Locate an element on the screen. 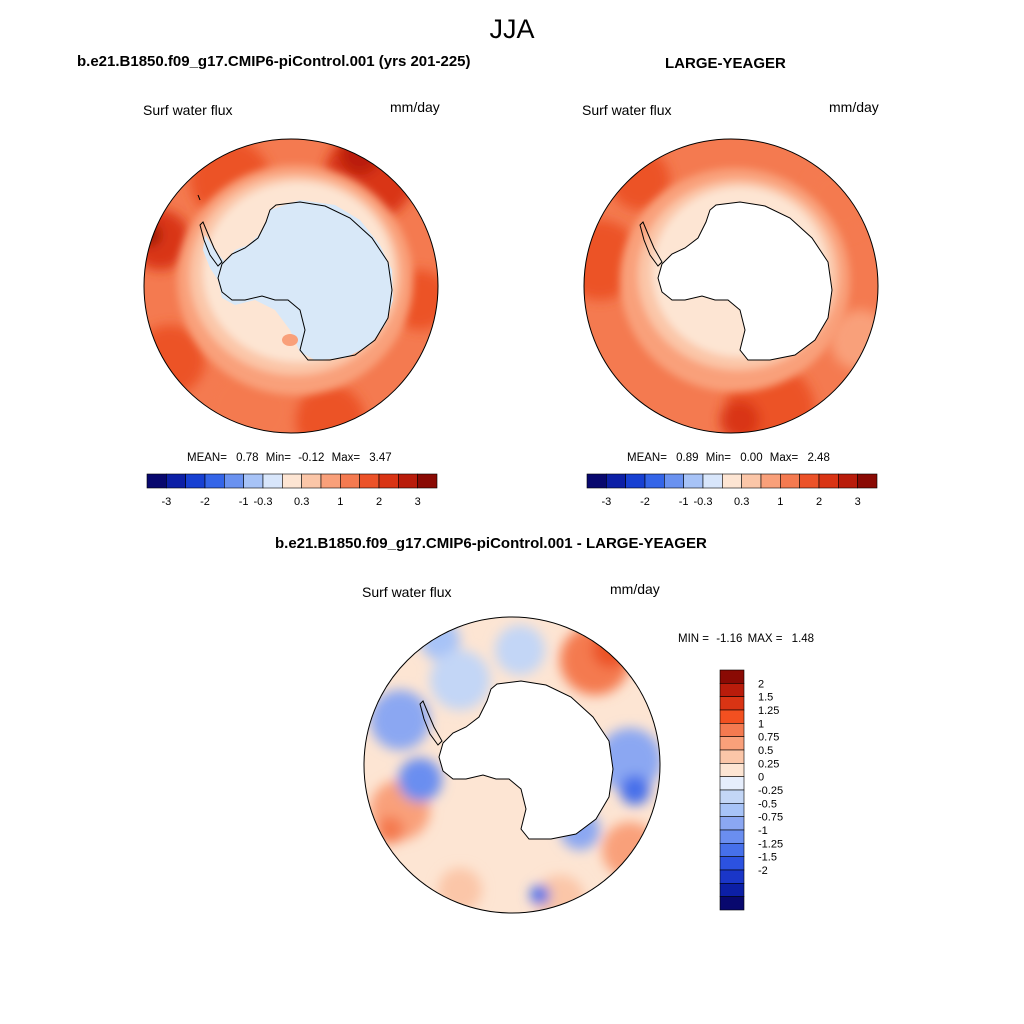 The image size is (1024, 1024). colorbar-panel3-tick-label: 0 is located at coordinates (761, 778).